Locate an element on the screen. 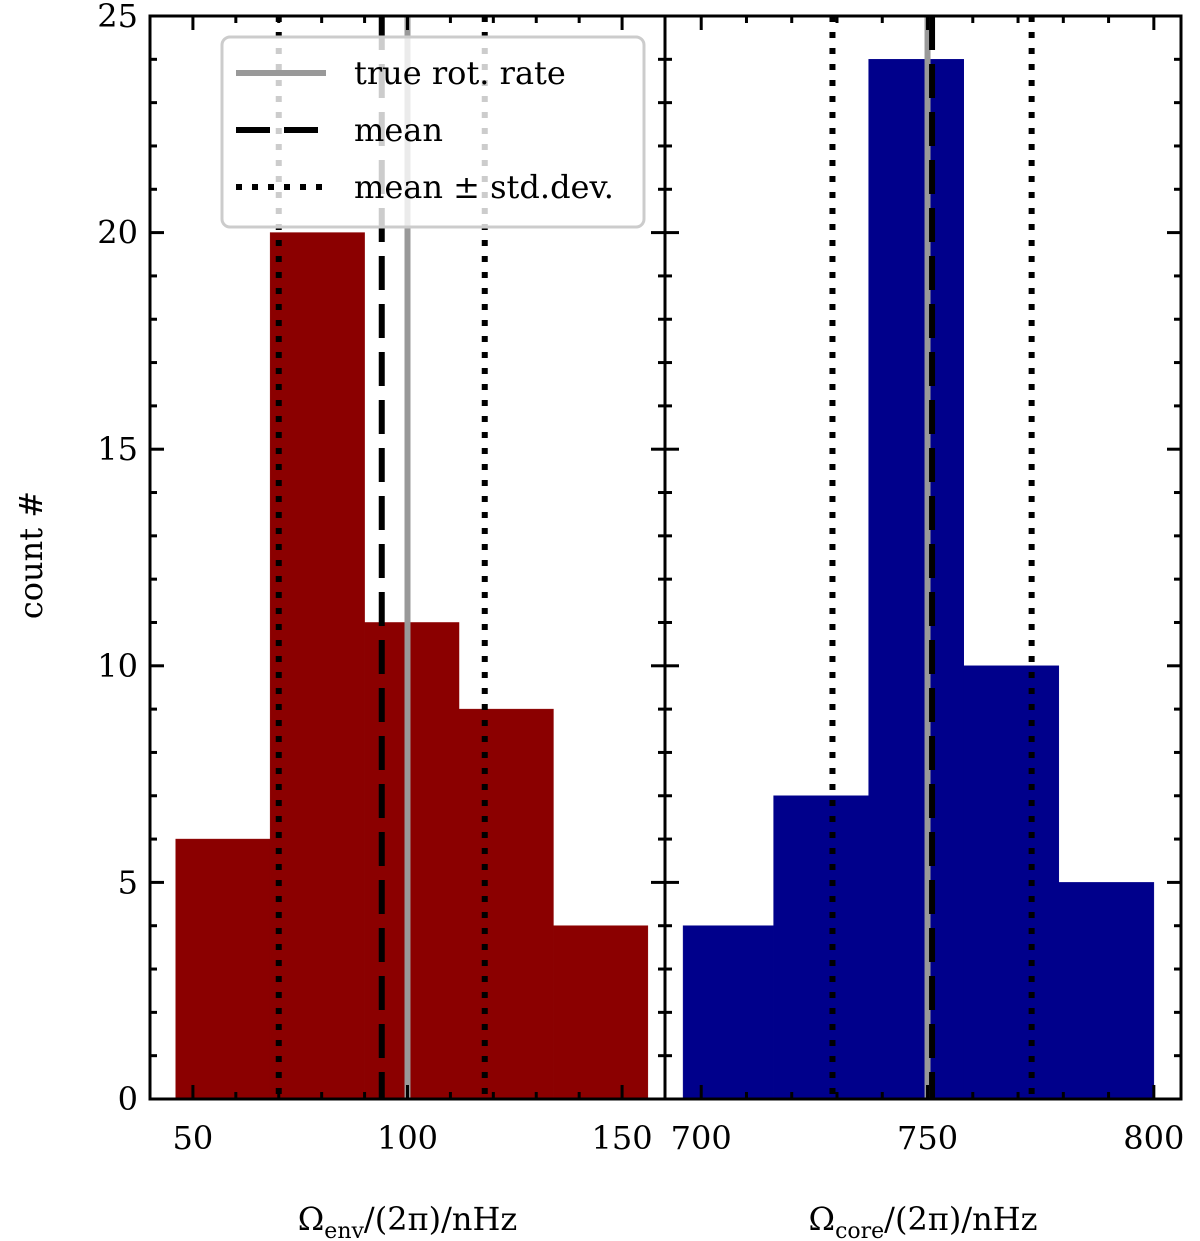 Image resolution: width=1200 pixels, height=1241 pixels. legend-box is located at coordinates (433, 132).